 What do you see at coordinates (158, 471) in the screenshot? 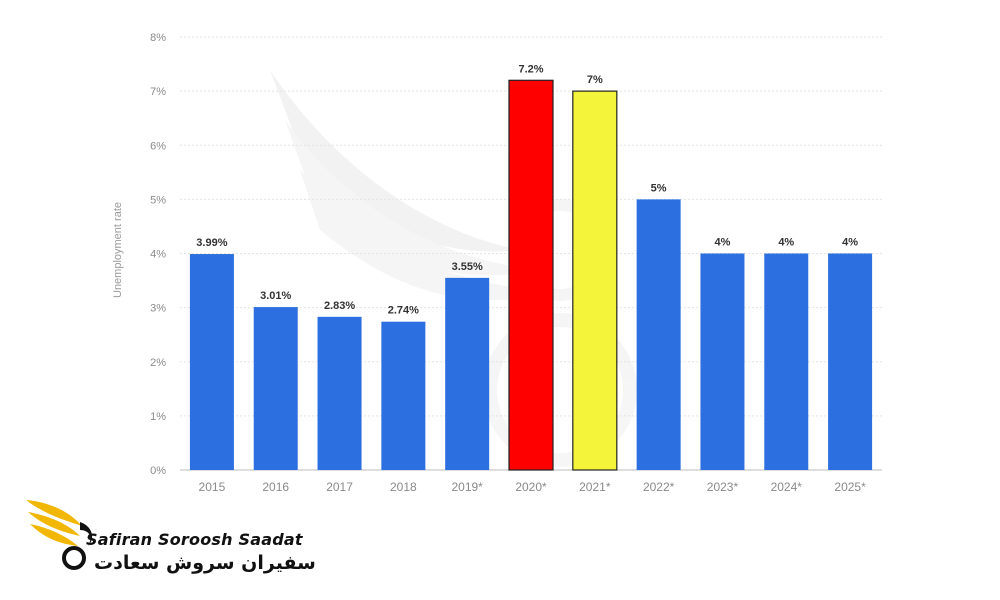
I see `y-tick-label: 0%` at bounding box center [158, 471].